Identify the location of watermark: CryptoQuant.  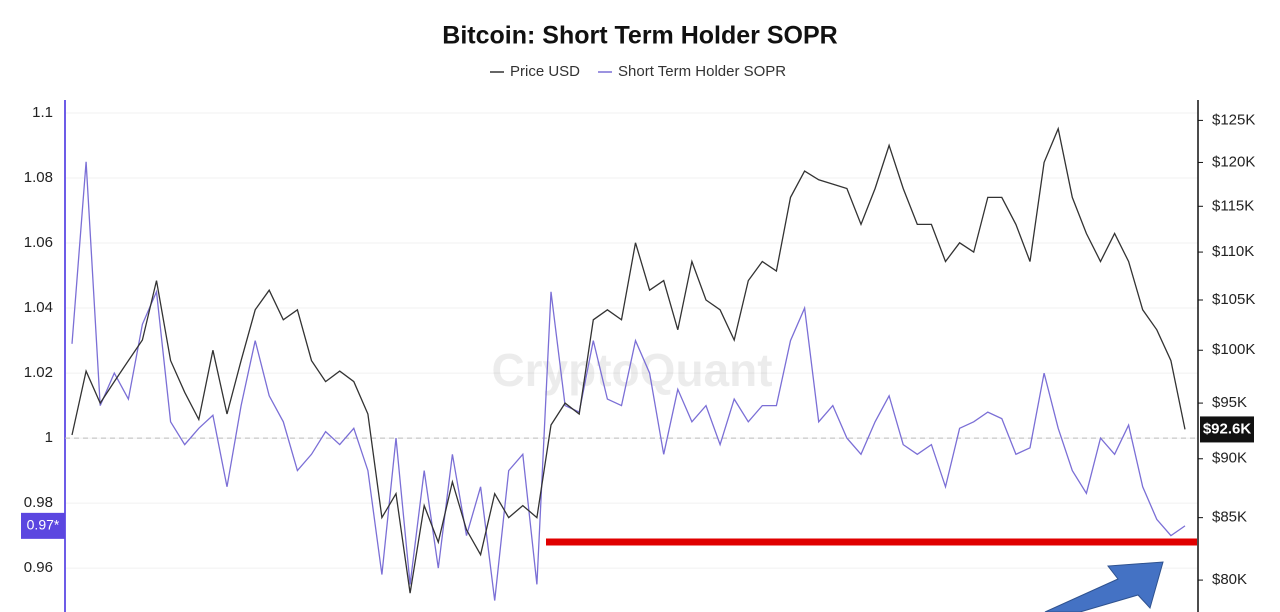
(631, 370).